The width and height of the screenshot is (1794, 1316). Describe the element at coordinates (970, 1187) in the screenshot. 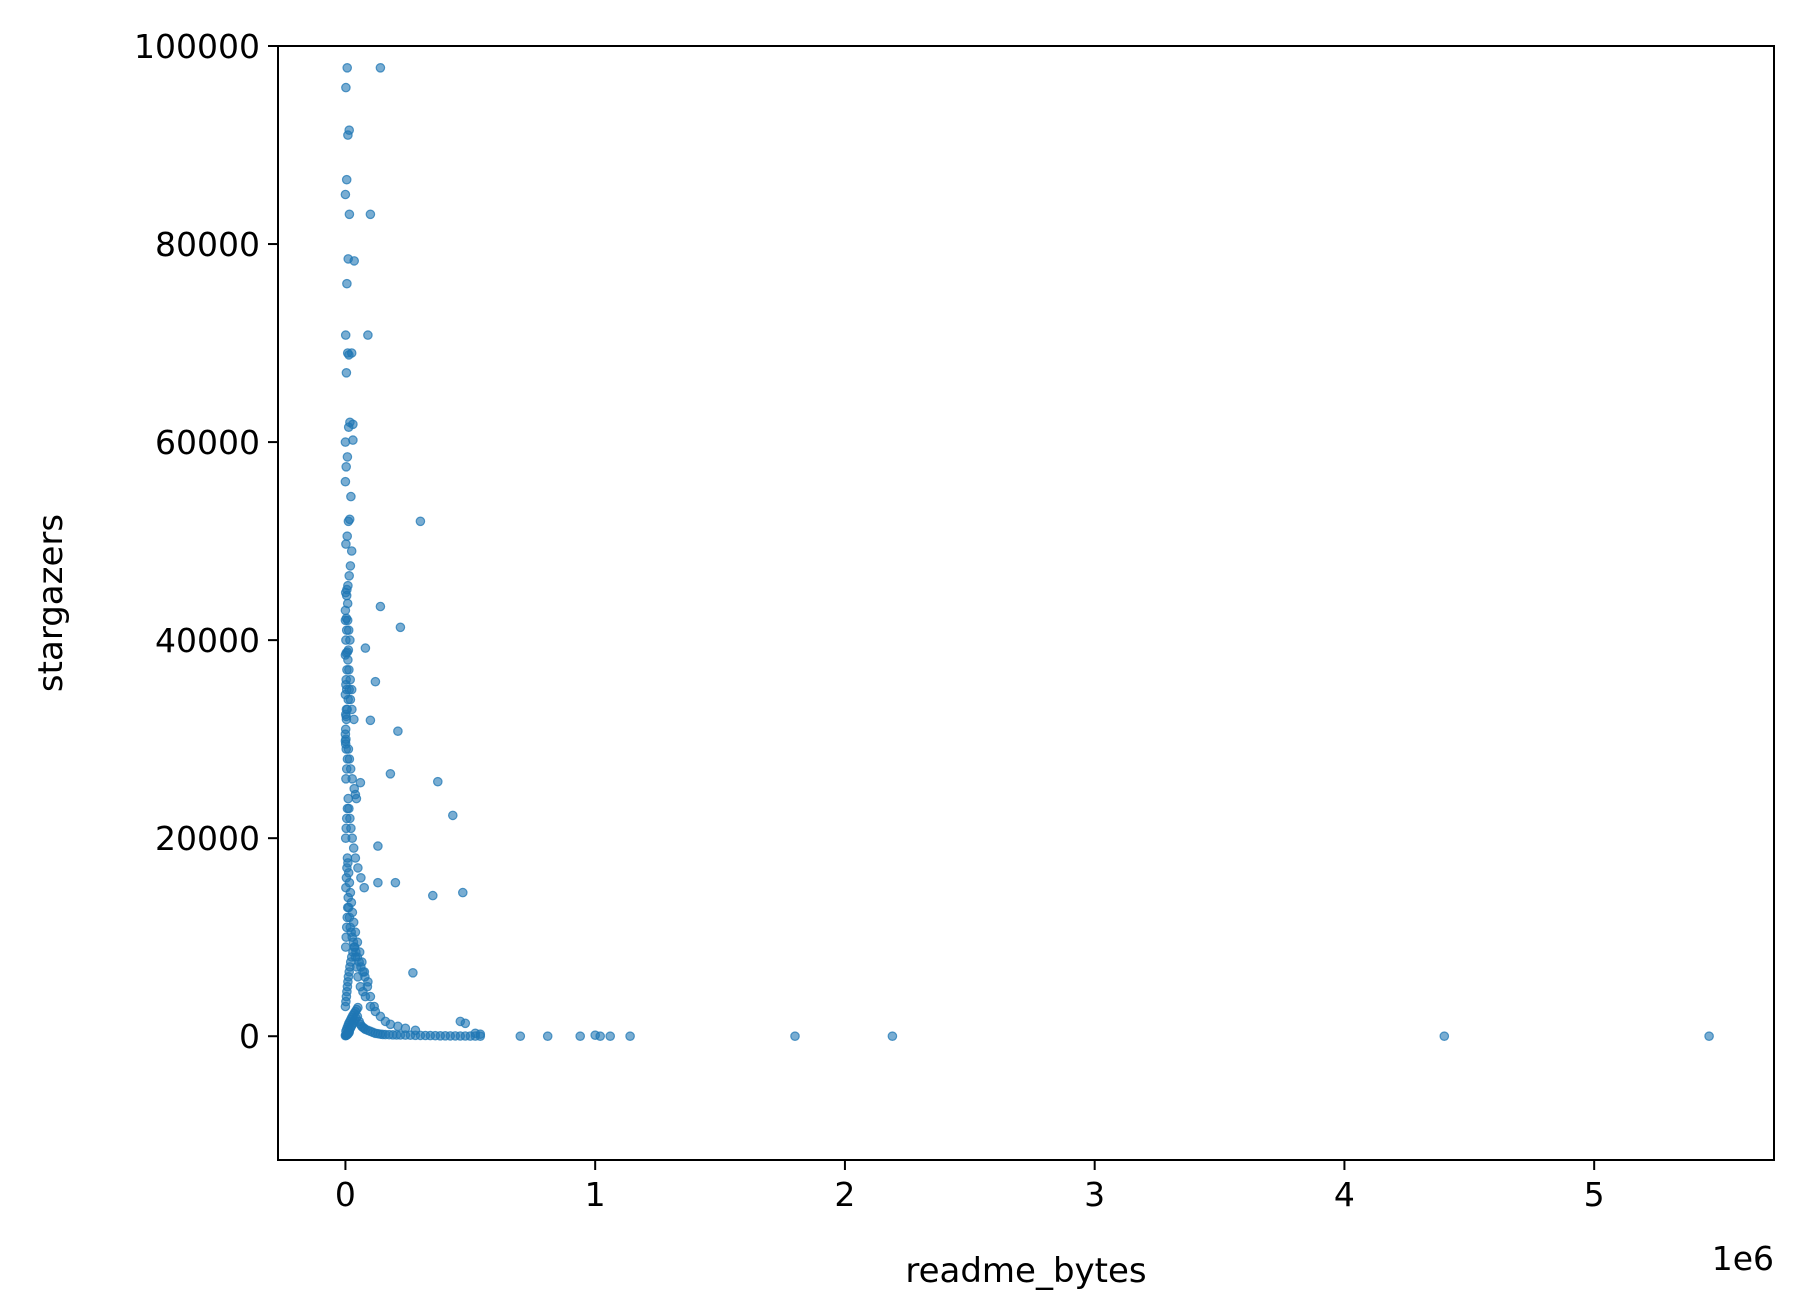

I see `x-axis: 0 1 2 3 4 5` at that location.